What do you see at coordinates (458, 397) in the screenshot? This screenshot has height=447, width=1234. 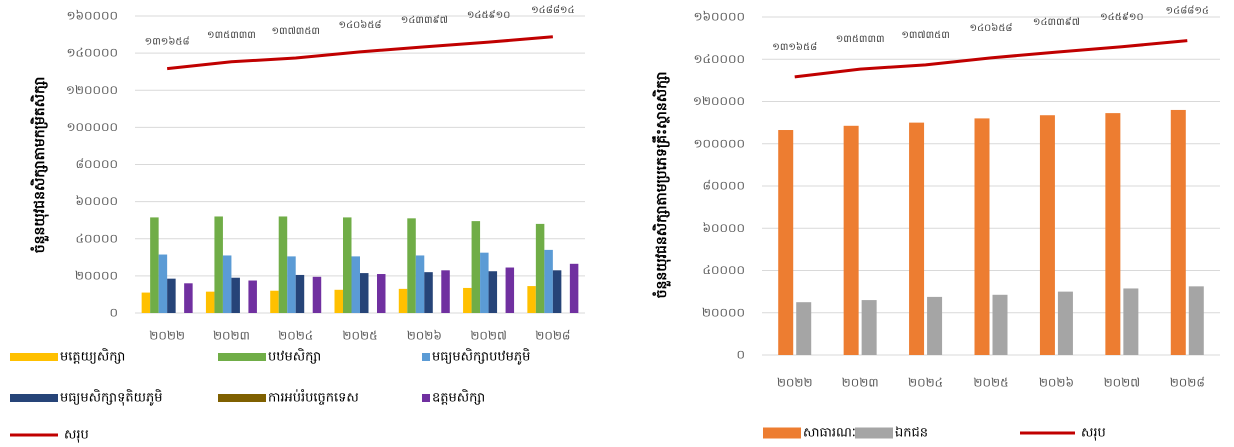 I see `legend-label: ឧត្តមសិក្សា` at bounding box center [458, 397].